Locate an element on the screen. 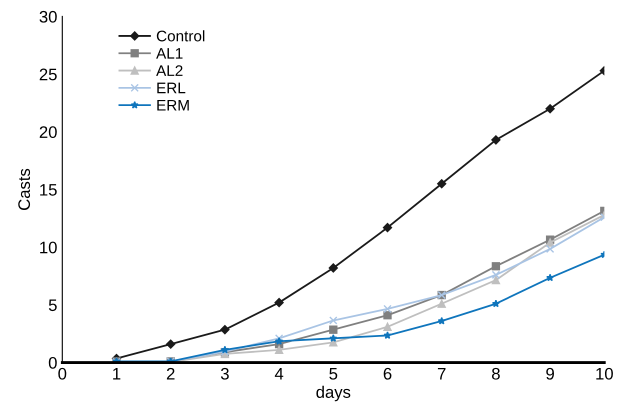 This screenshot has width=623, height=412. legend-label: Control is located at coordinates (180, 36).